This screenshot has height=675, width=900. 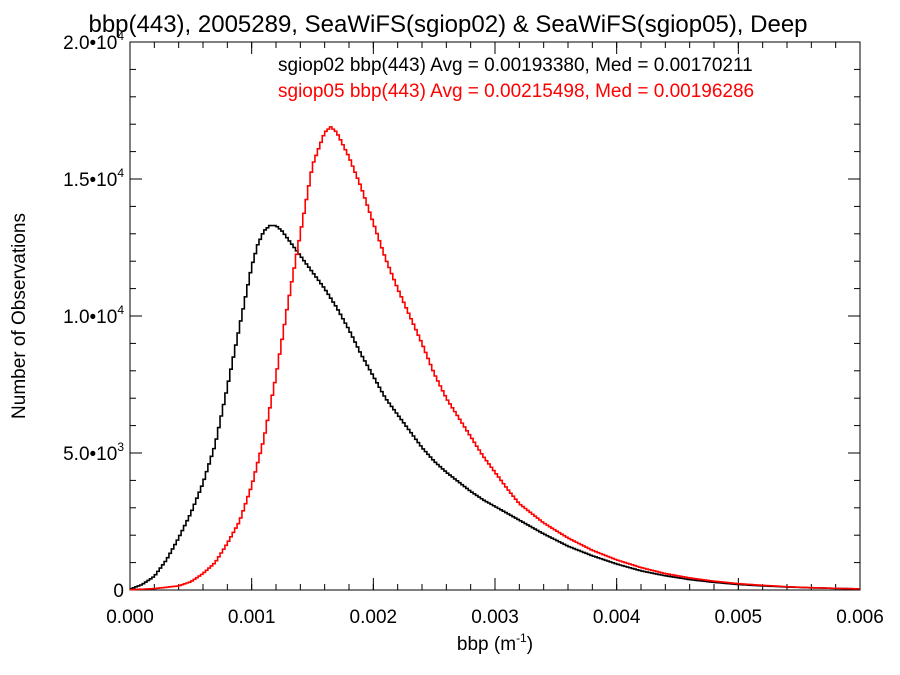 I want to click on x-tick-label: 0.000, so click(x=130, y=617).